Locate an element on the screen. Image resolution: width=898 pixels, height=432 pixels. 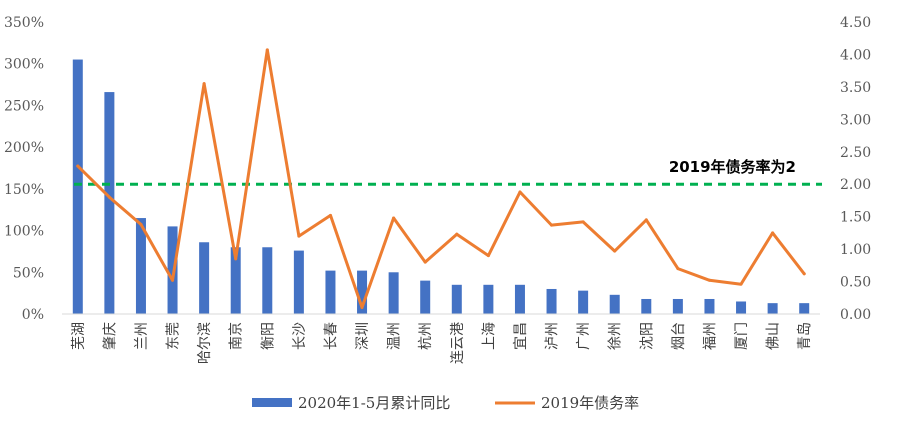
right-tick-label: 3.00 is located at coordinates (855, 120).